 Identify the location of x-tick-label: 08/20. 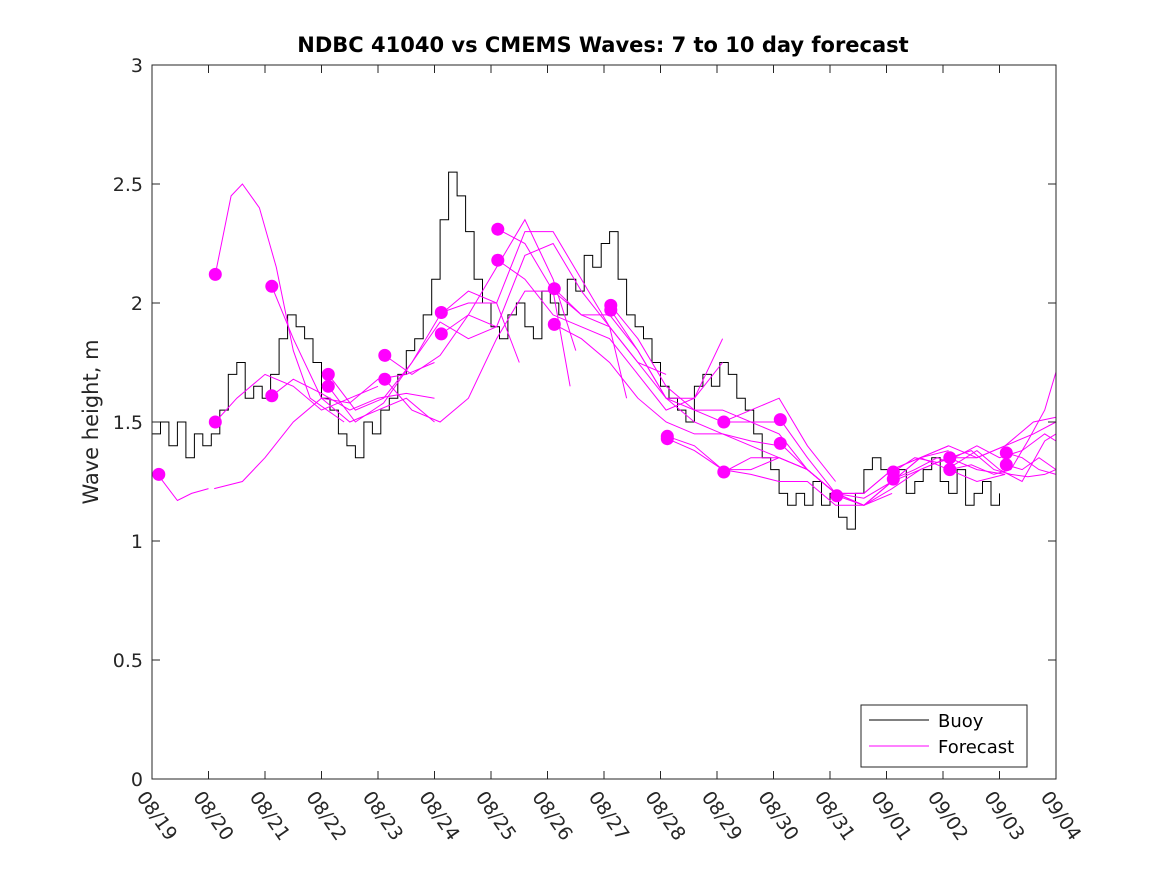
(212, 815).